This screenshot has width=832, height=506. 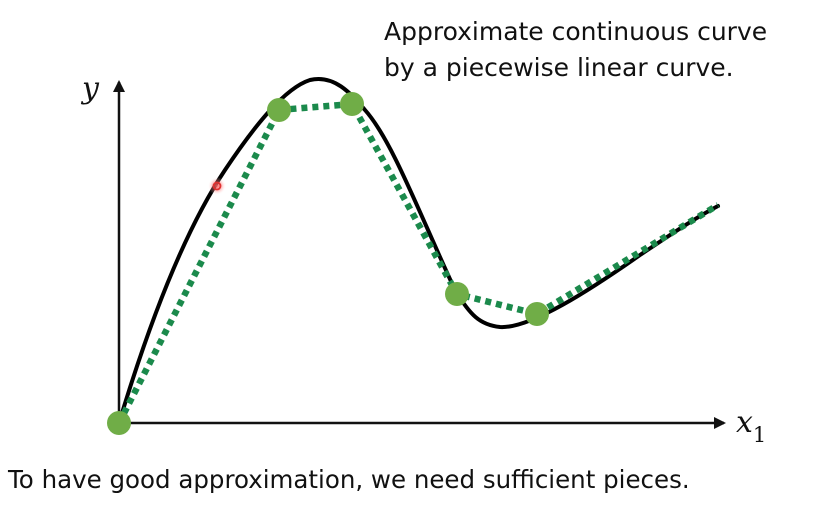 I want to click on x-axis-label-subscript: 1, so click(x=759, y=435).